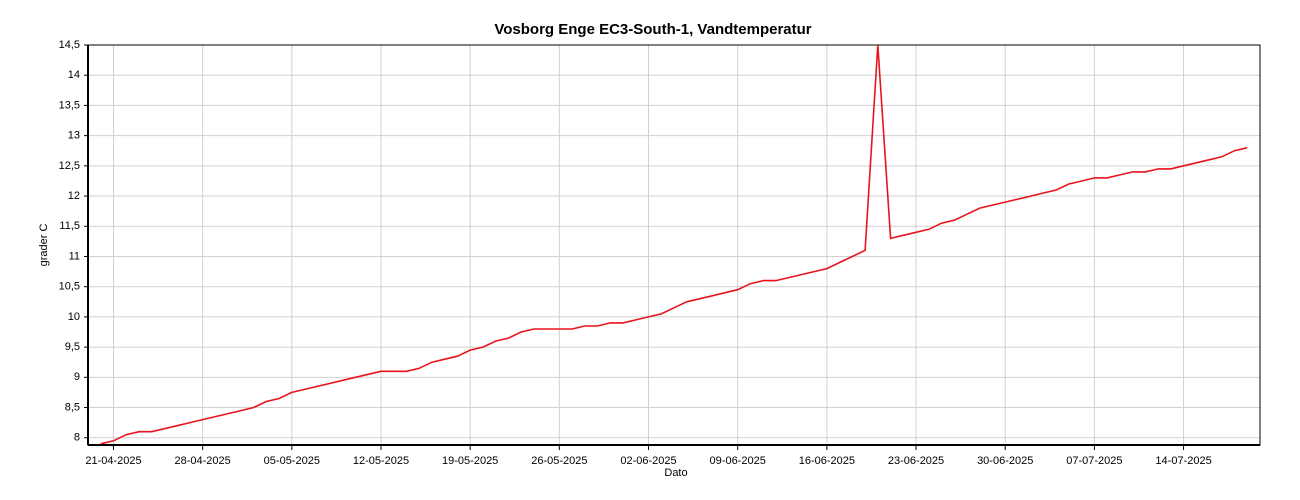 Image resolution: width=1300 pixels, height=500 pixels. Describe the element at coordinates (69, 166) in the screenshot. I see `y-tick-label: 12,5` at that location.